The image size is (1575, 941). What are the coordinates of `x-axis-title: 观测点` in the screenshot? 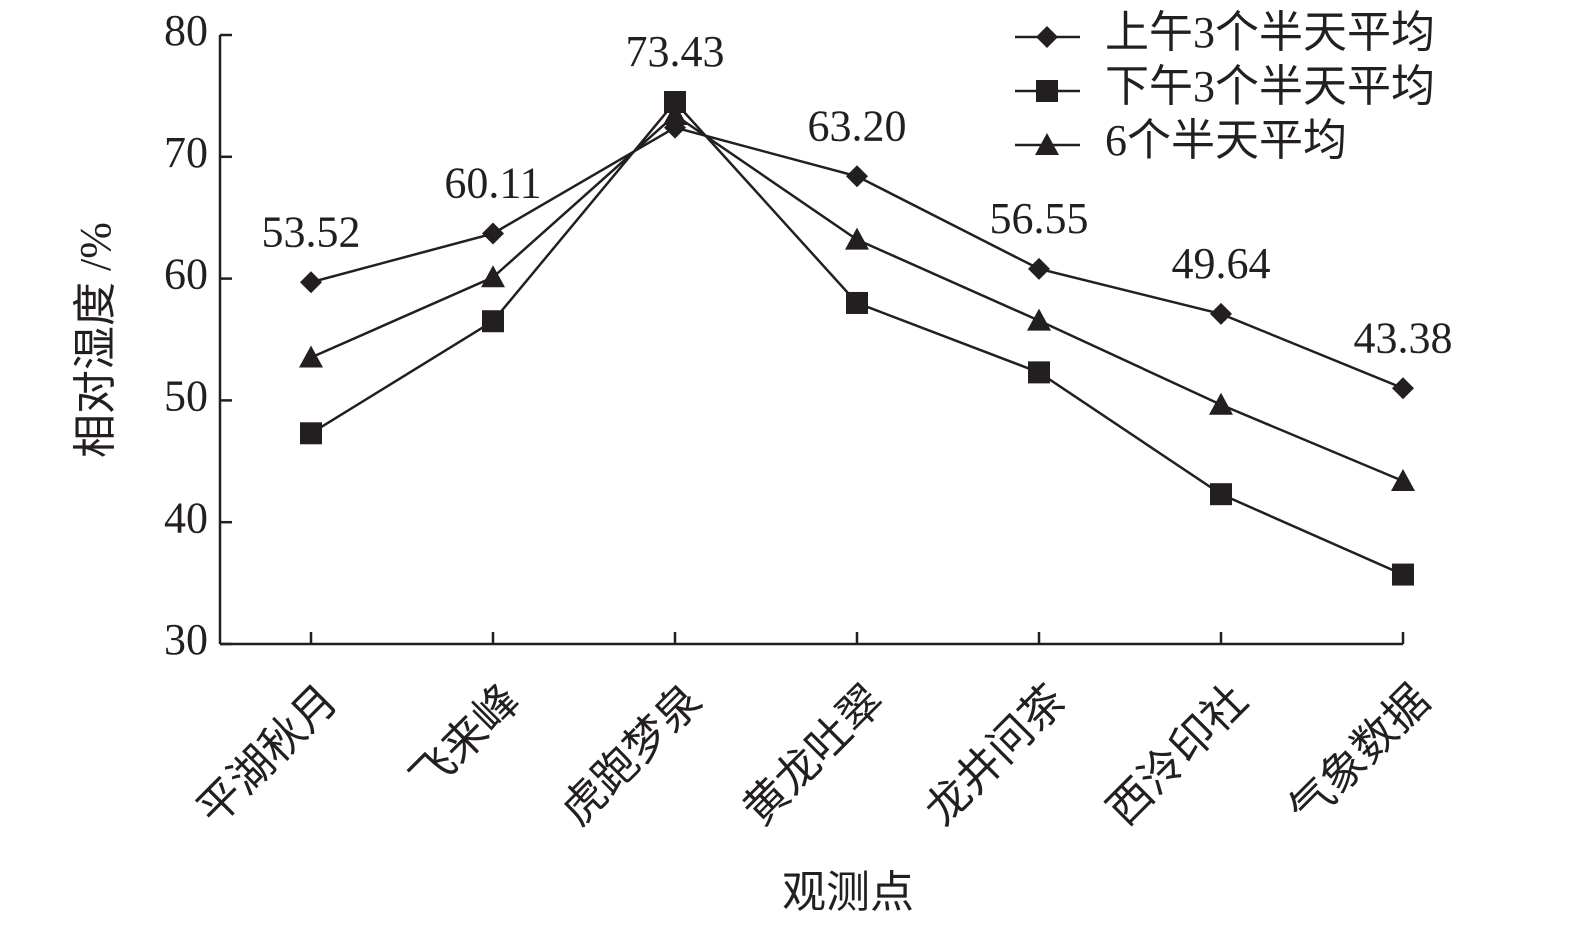 It's located at (848, 892).